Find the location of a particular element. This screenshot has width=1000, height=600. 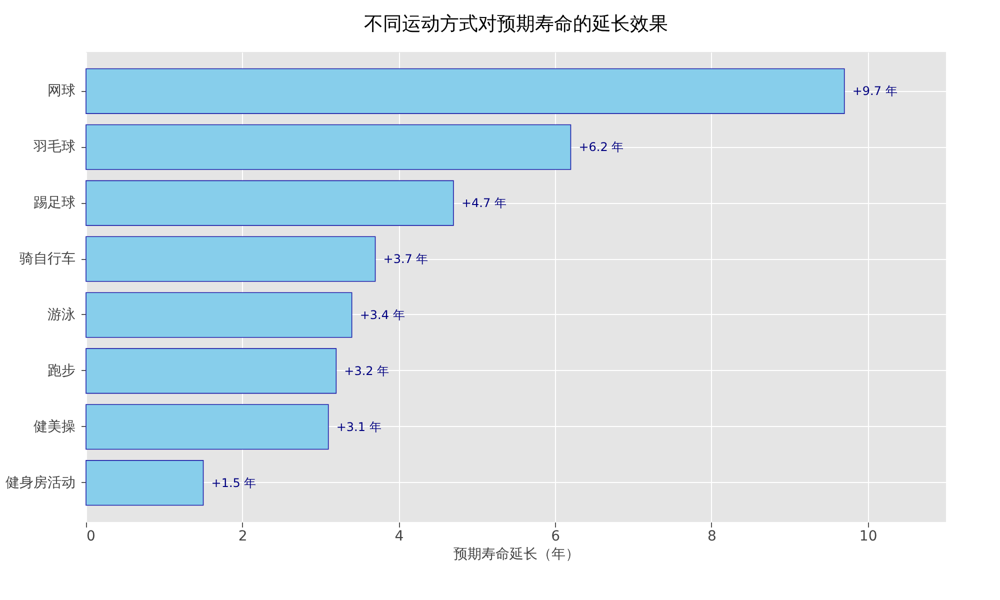

y-tick-label: 踢足球 is located at coordinates (55, 203).